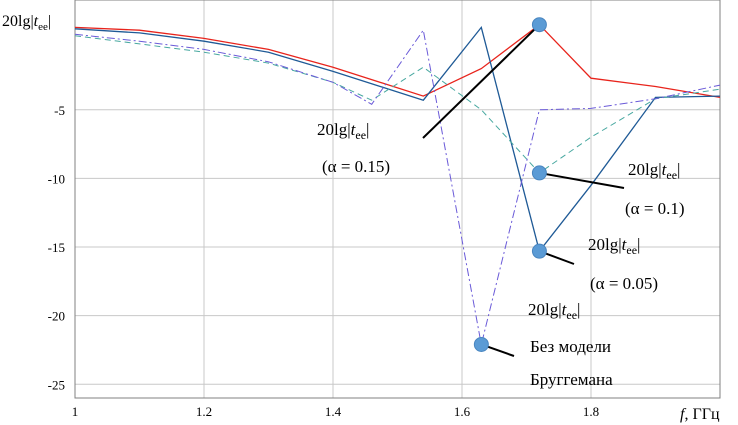 The image size is (738, 425). I want to click on x-axis-label: f, ГГц, so click(700, 414).